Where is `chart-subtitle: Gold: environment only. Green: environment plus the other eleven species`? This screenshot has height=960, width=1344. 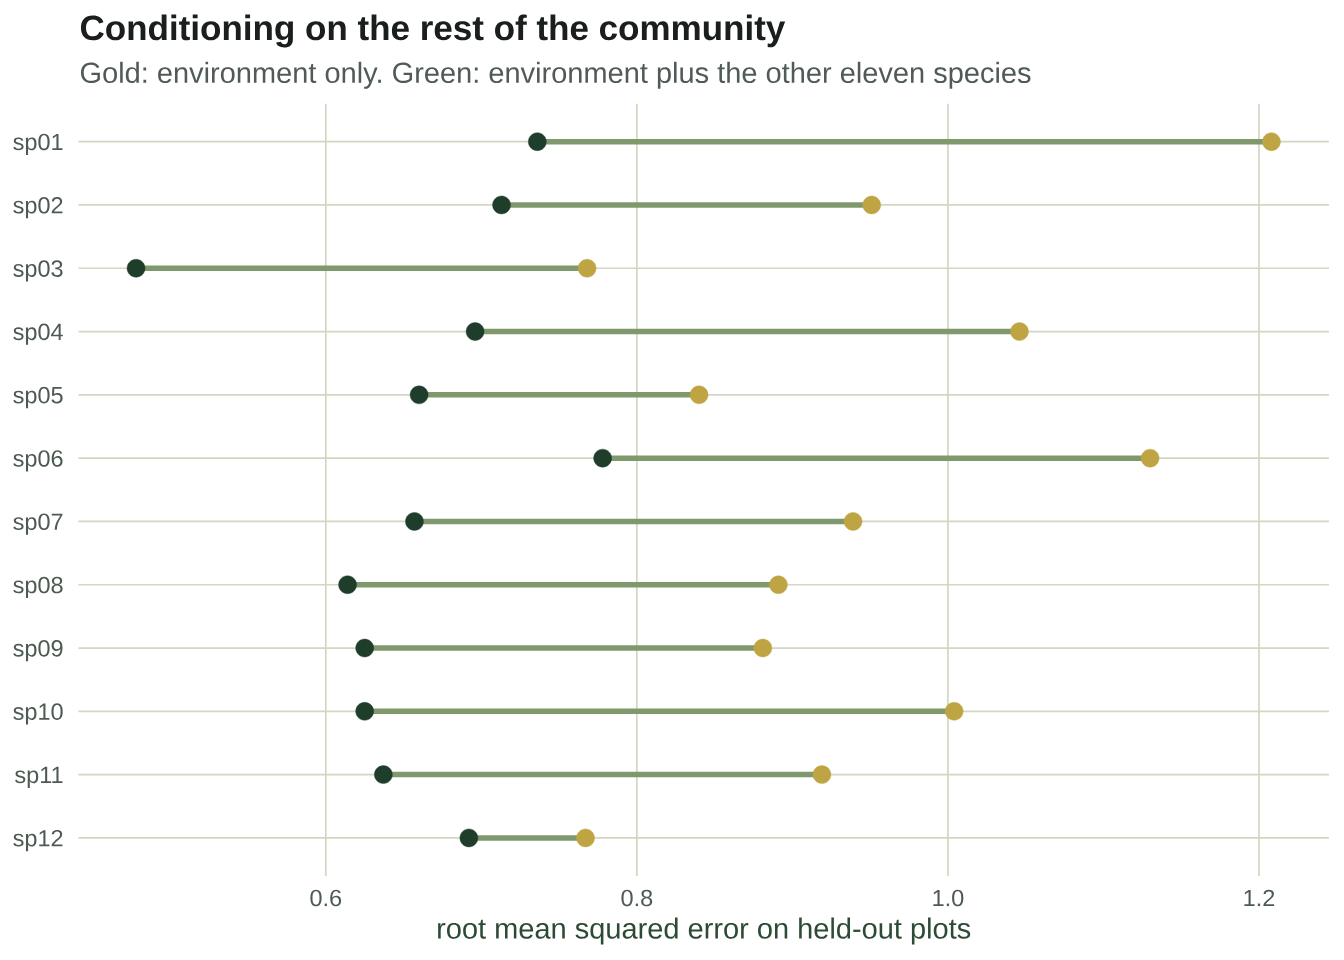 chart-subtitle: Gold: environment only. Green: environment plus the other eleven species is located at coordinates (555, 75).